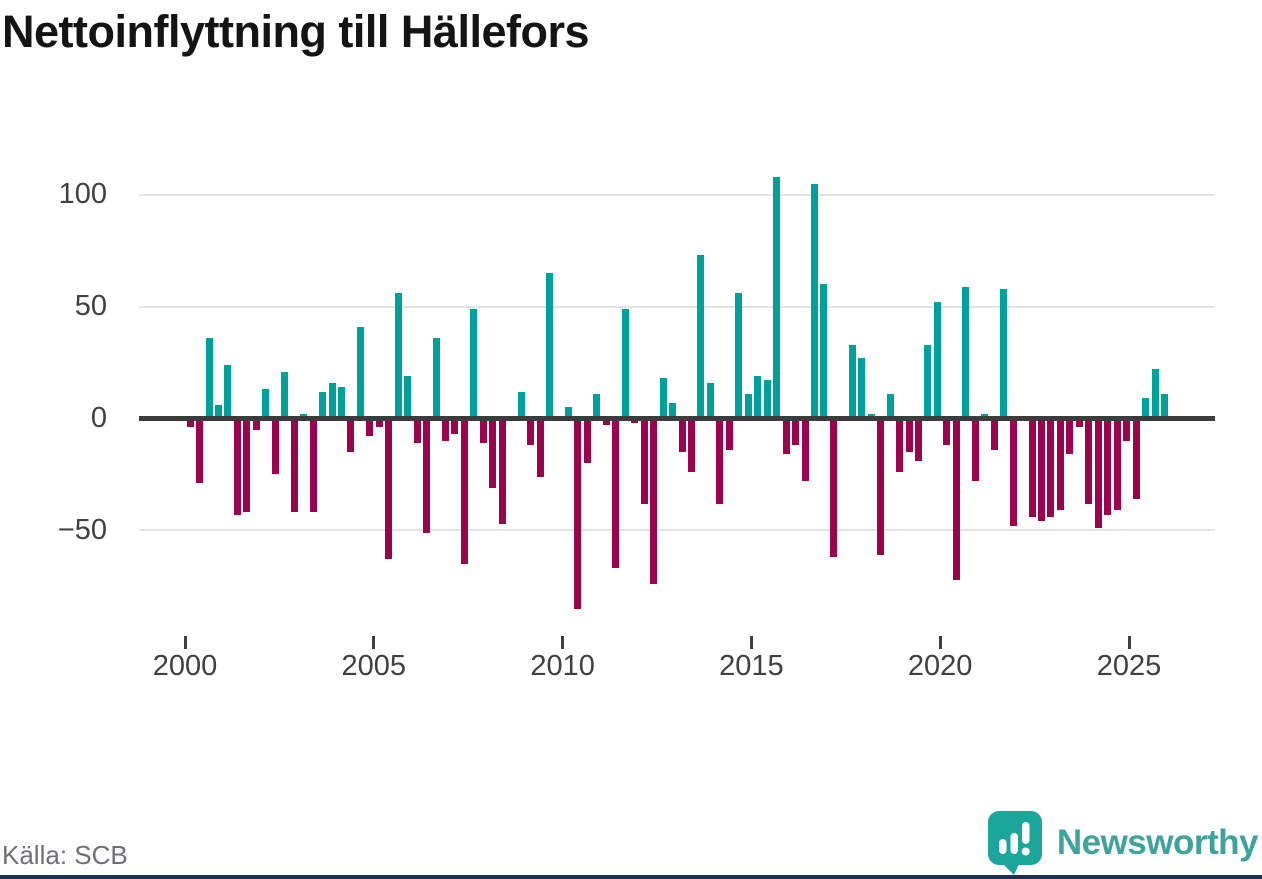 Image resolution: width=1262 pixels, height=879 pixels. Describe the element at coordinates (975, 450) in the screenshot. I see `chart-bar-2020Q4` at that location.